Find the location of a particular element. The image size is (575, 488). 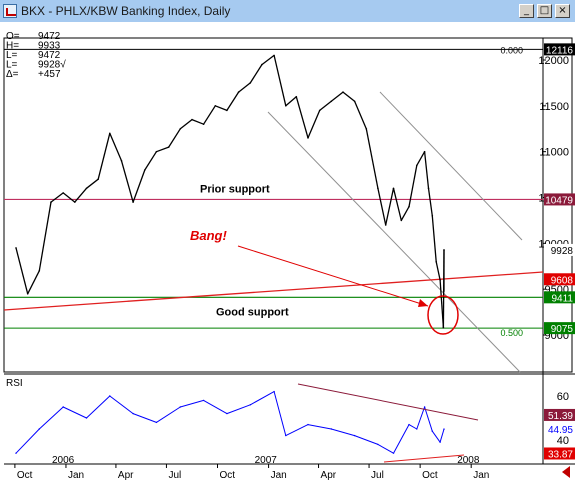

price-value-label: 9928 is located at coordinates (562, 251).